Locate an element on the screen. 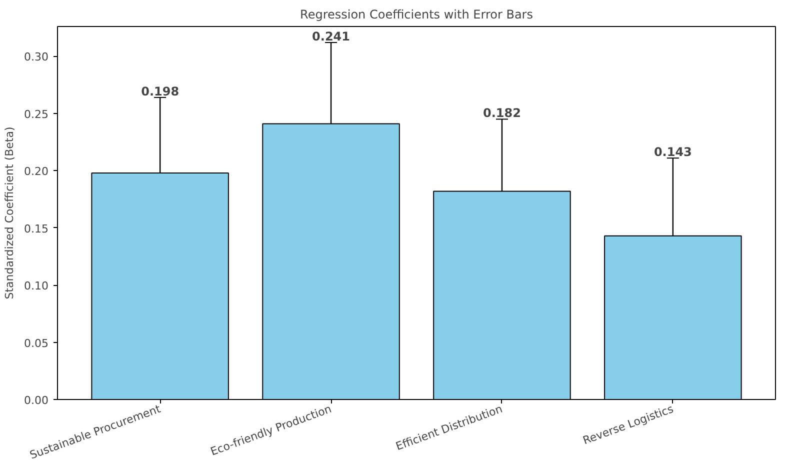 The height and width of the screenshot is (472, 785). annotation: 0.198 is located at coordinates (160, 91).